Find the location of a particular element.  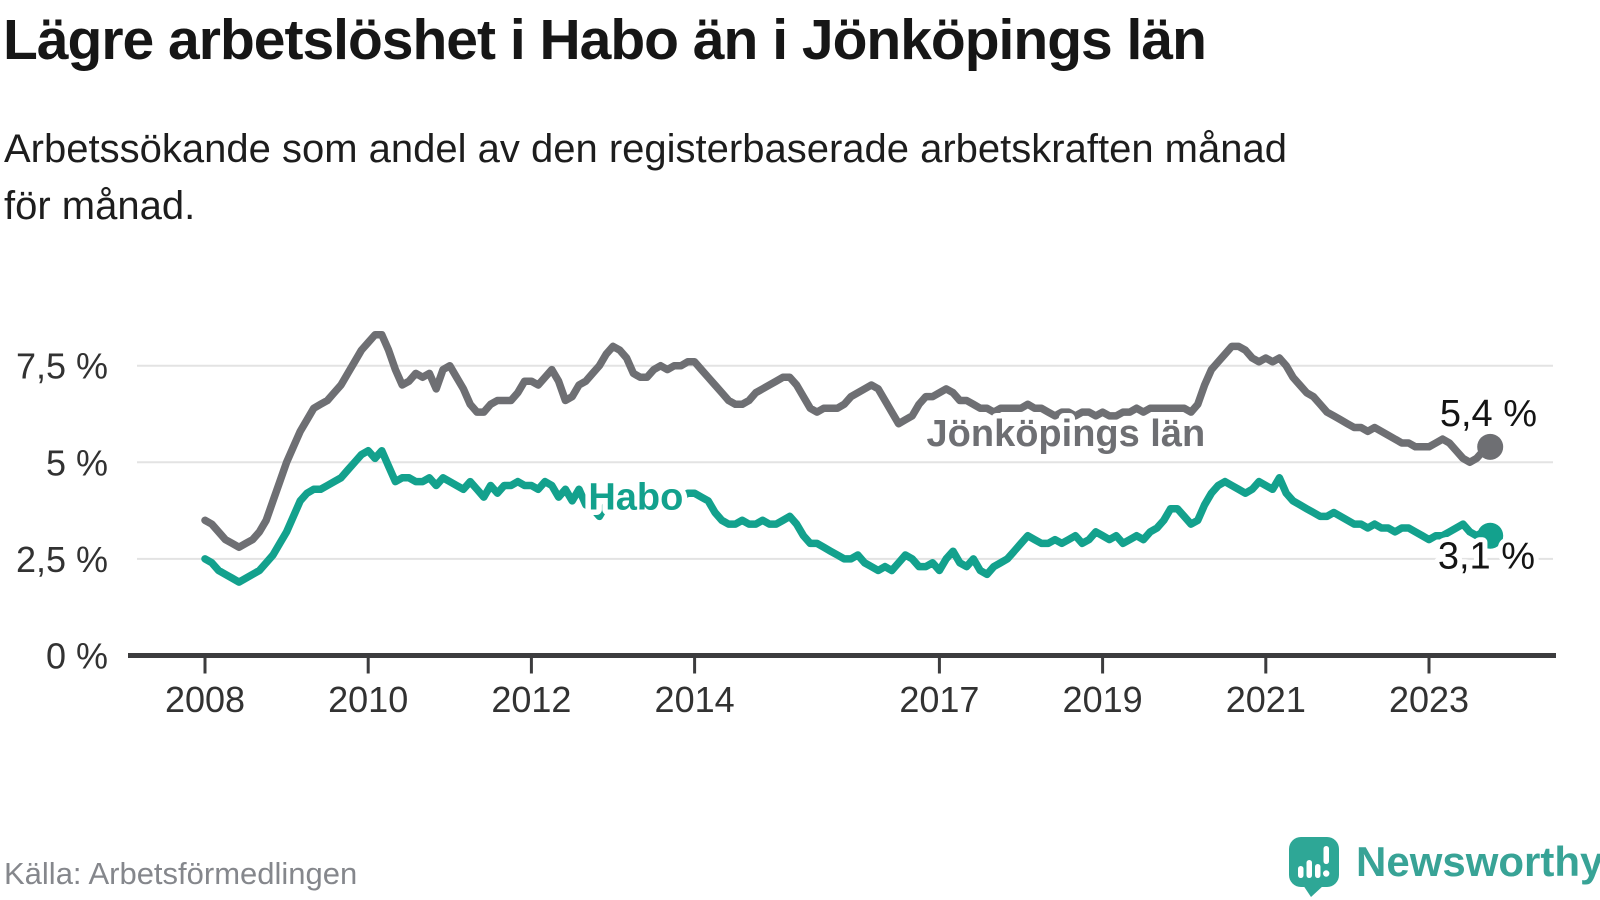

x-axis-label: 2021 is located at coordinates (1266, 699).